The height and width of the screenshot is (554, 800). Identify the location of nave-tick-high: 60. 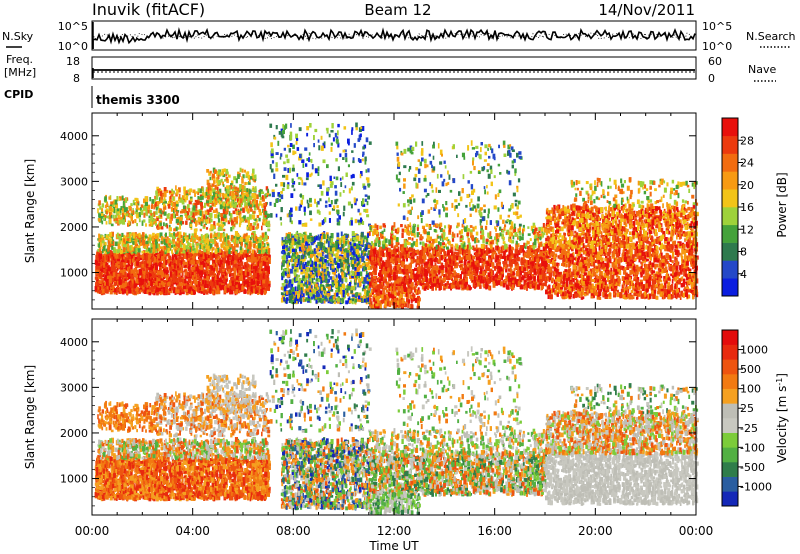
(715, 61).